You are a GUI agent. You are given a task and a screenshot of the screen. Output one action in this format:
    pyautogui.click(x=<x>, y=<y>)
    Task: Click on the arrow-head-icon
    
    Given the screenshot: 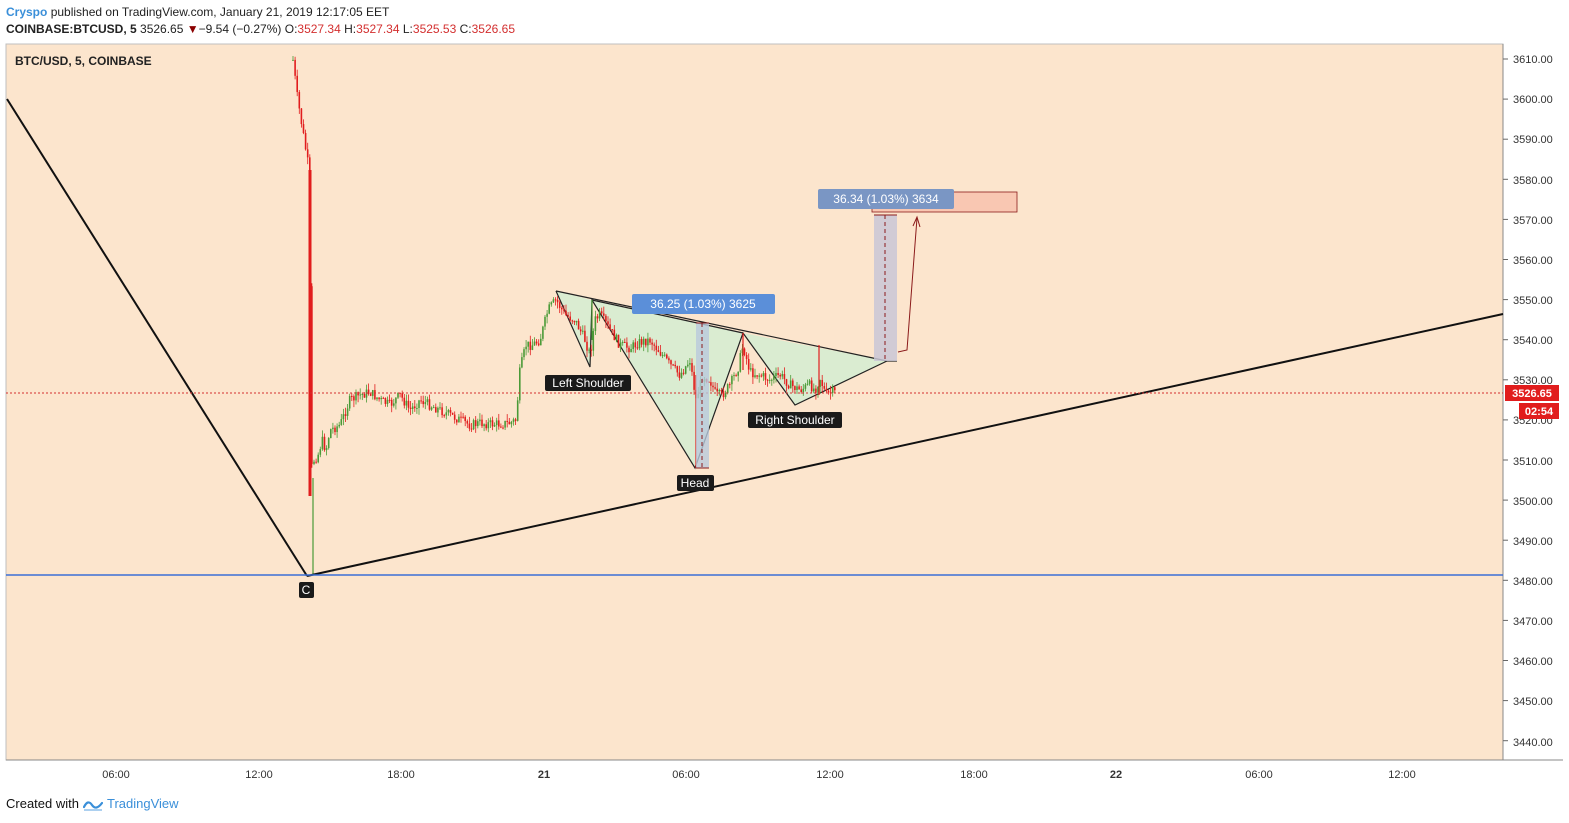 What is the action you would take?
    pyautogui.click(x=916, y=221)
    